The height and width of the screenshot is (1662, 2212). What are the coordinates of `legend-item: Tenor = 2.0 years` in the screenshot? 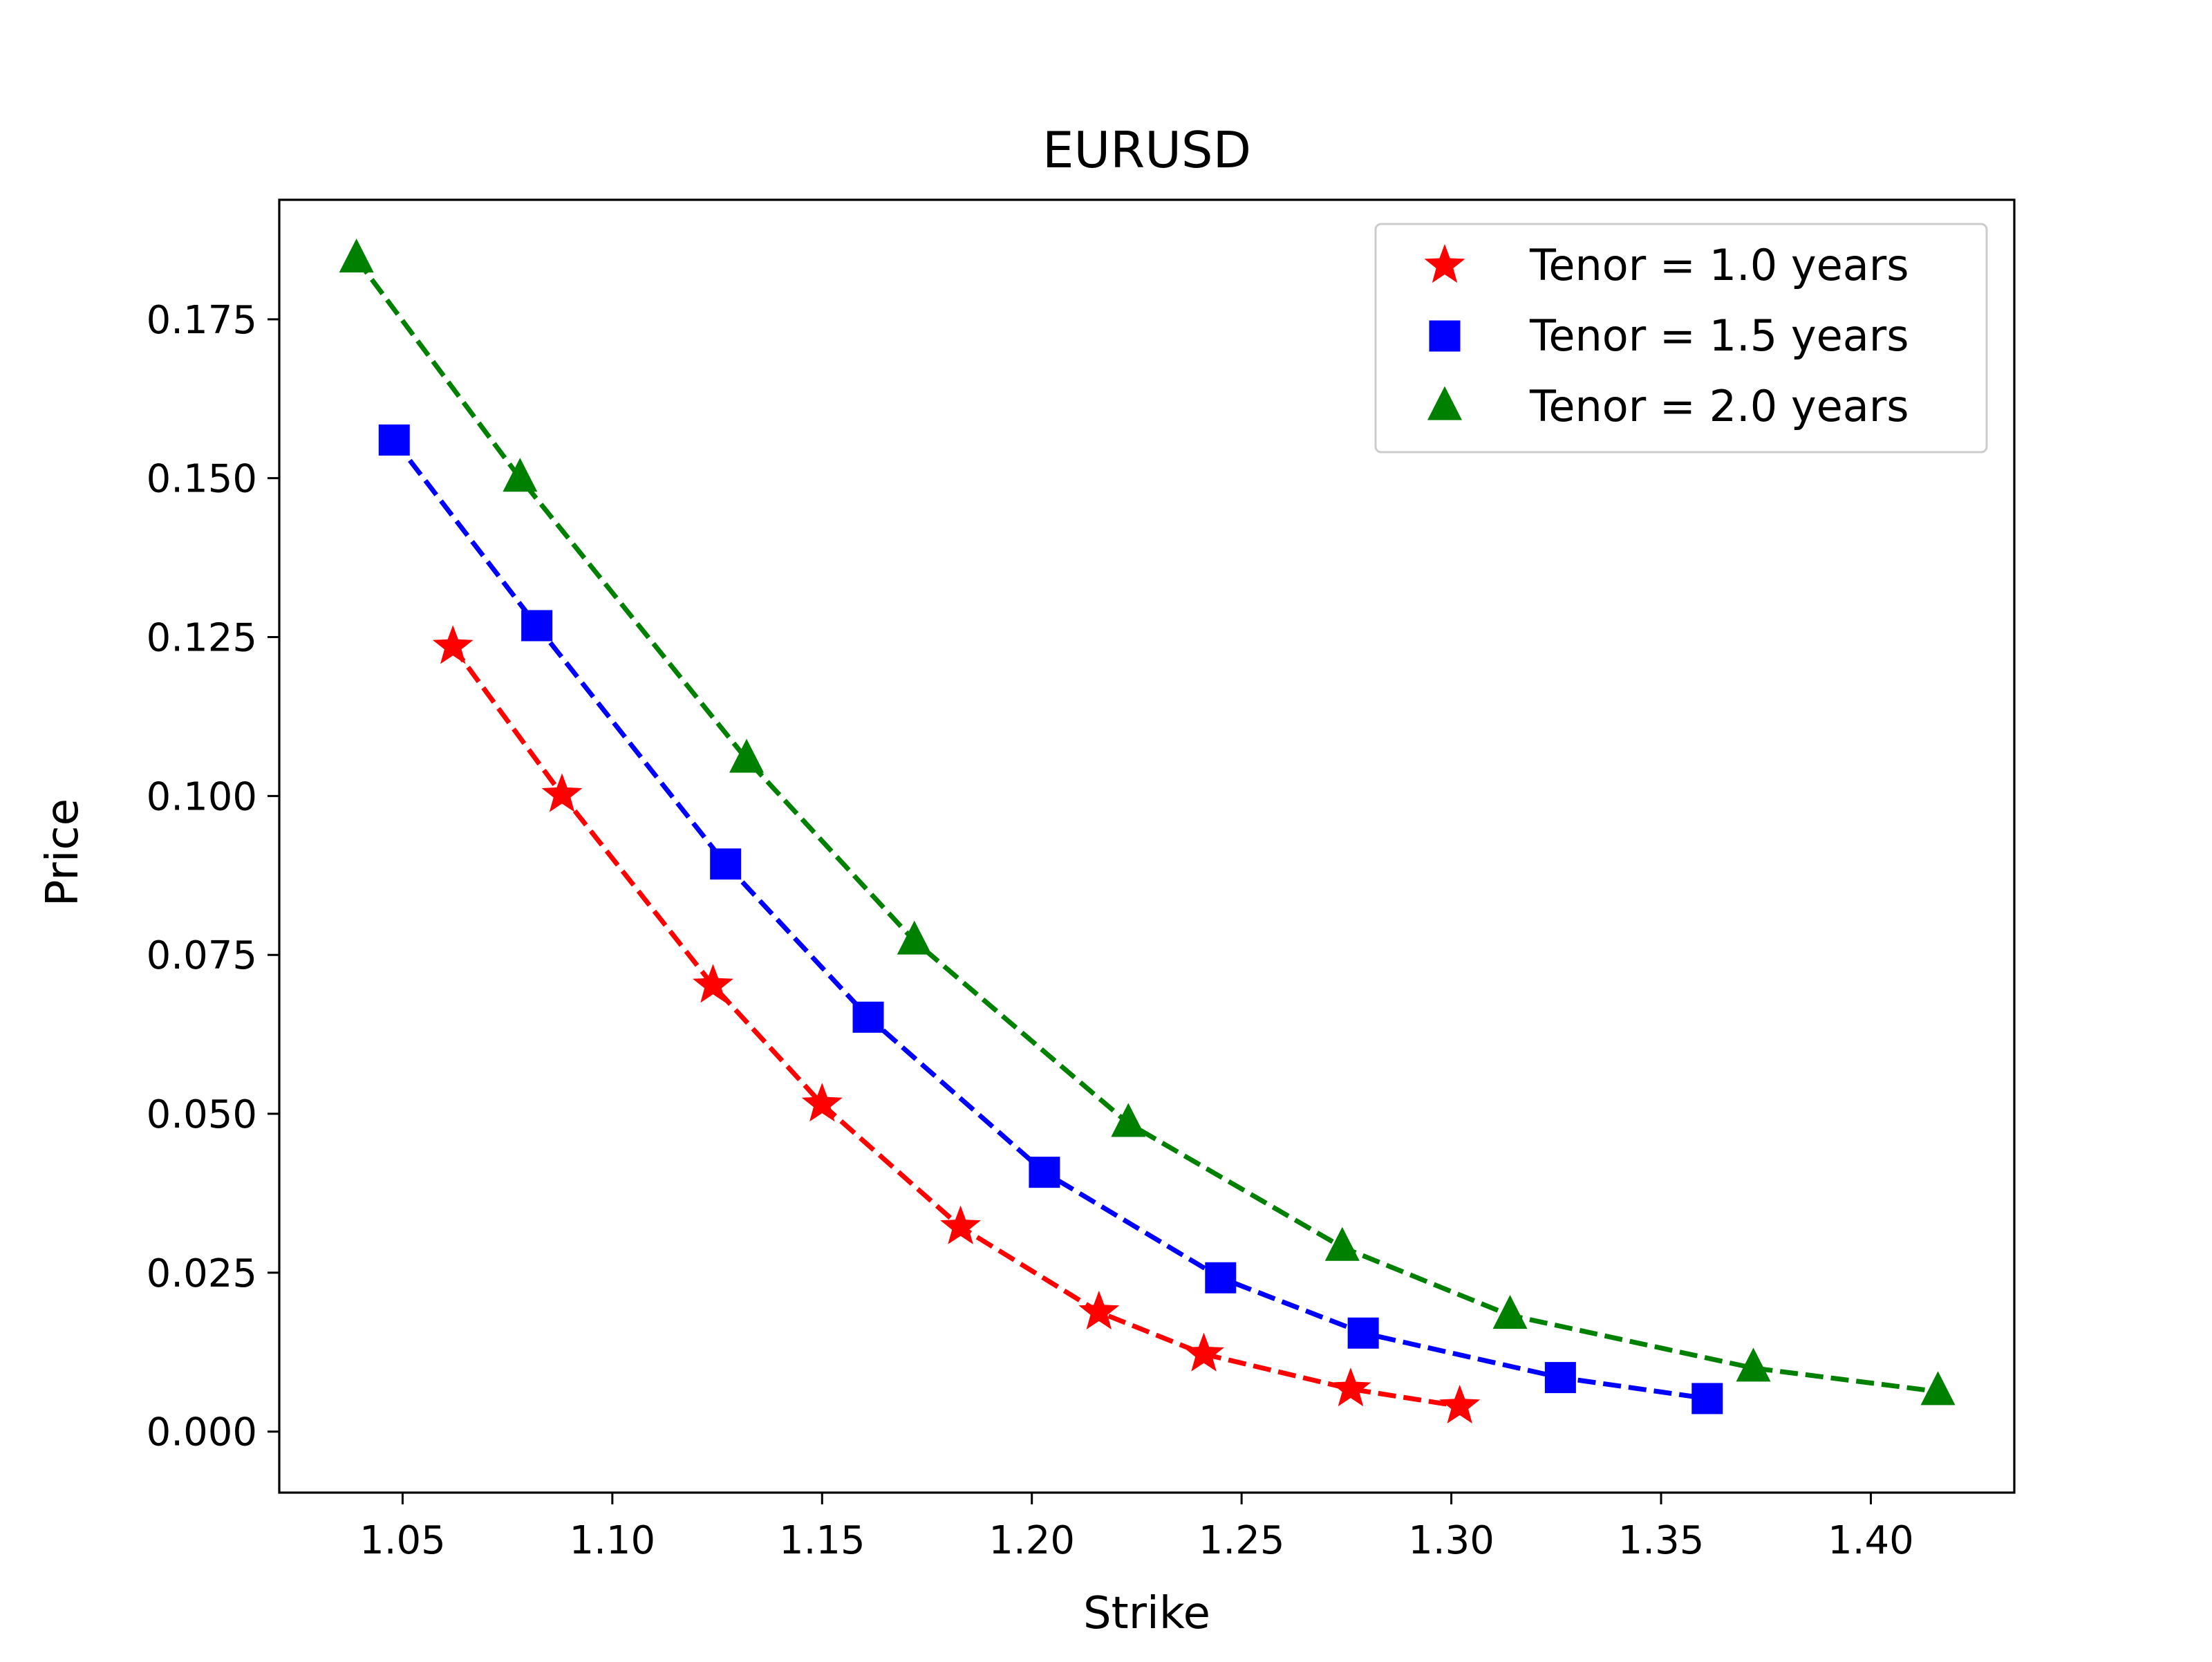 It's located at (1668, 406).